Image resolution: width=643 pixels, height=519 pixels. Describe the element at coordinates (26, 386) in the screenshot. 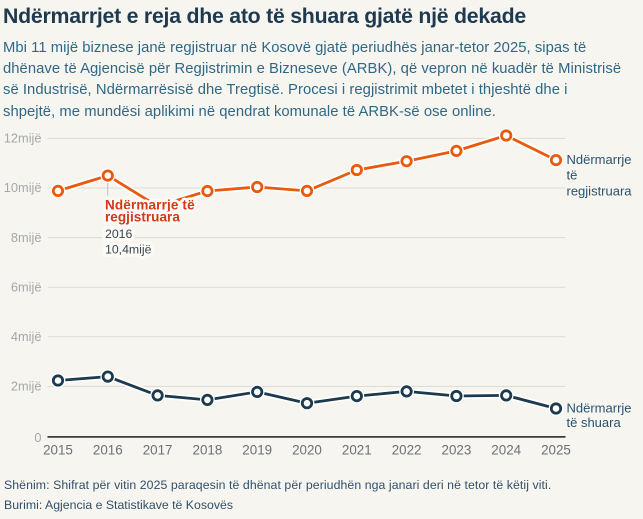

I see `svg-text: 2mijë` at that location.